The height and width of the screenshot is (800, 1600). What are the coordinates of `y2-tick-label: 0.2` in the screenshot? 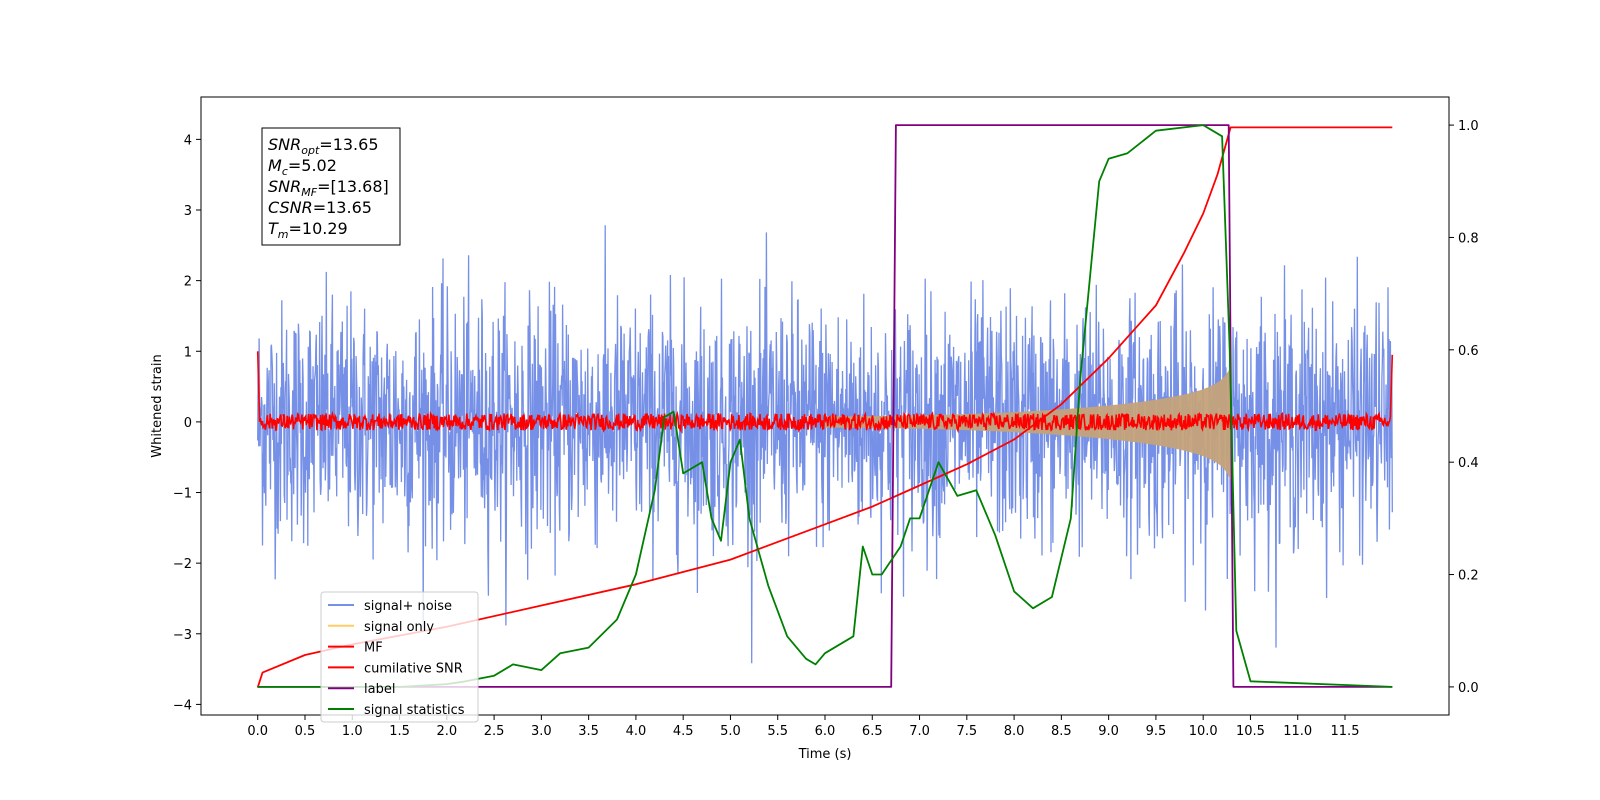 It's located at (1468, 576).